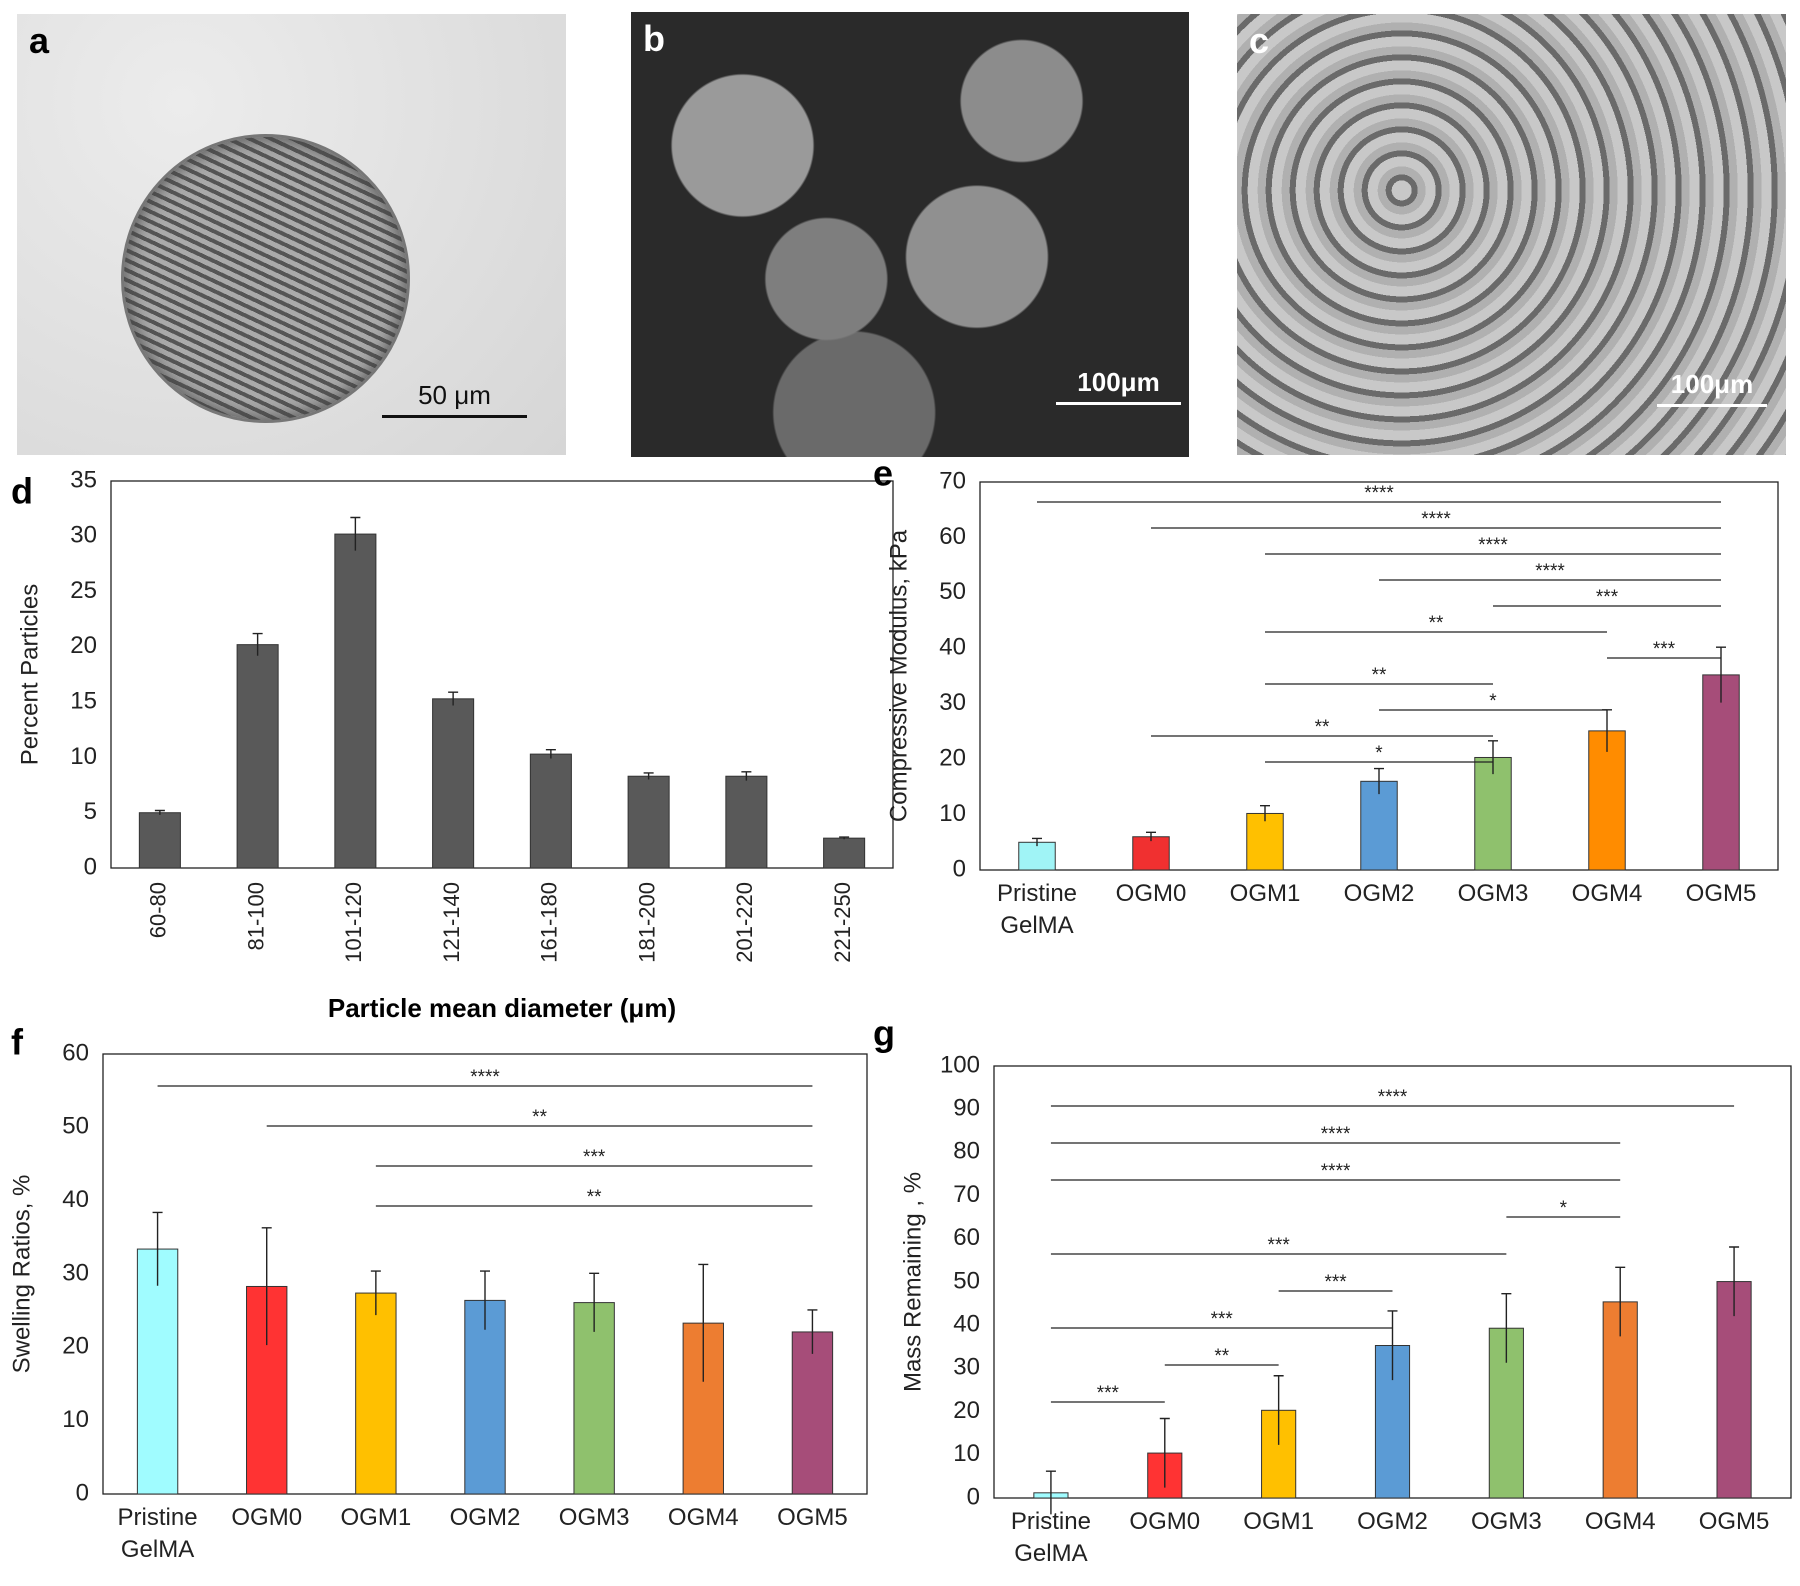 The image size is (1800, 1586). Describe the element at coordinates (910, 234) in the screenshot. I see `micrograph-b: b 100μm` at that location.